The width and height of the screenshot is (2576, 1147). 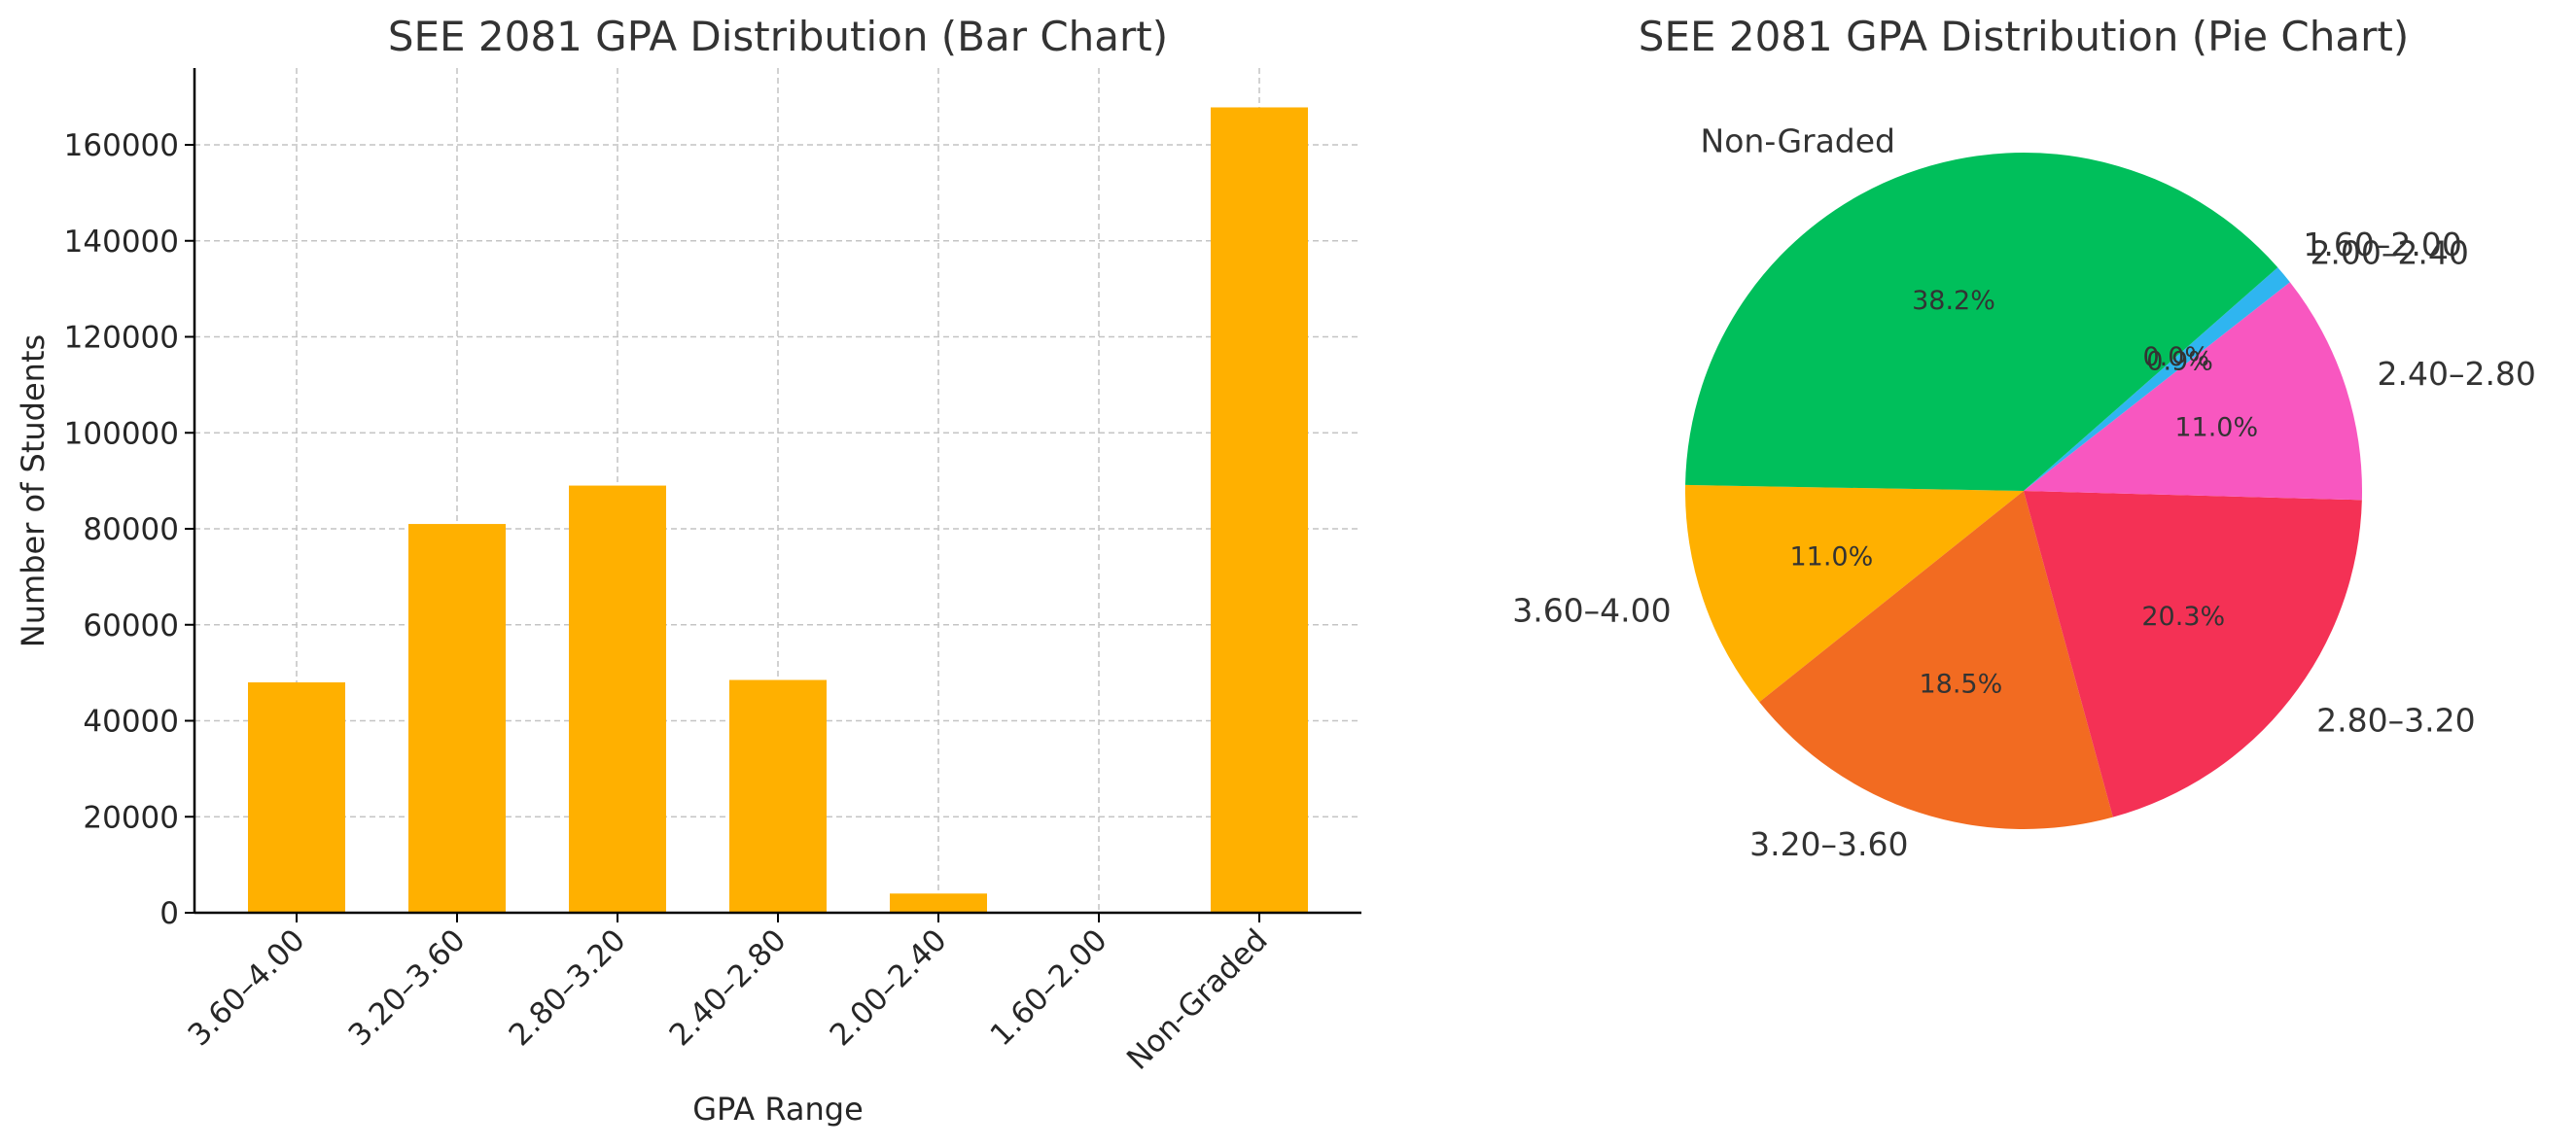 I want to click on pie-slice-label: 2.40–2.80, so click(x=2456, y=374).